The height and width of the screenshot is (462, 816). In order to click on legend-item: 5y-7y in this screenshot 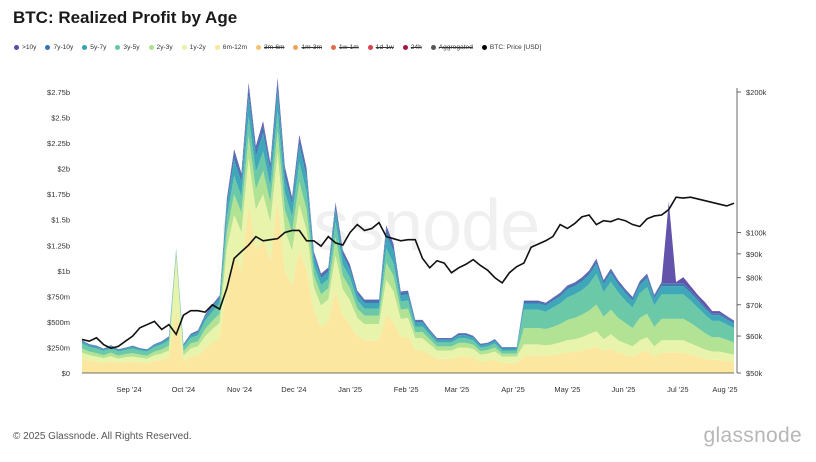, I will do `click(94, 47)`.